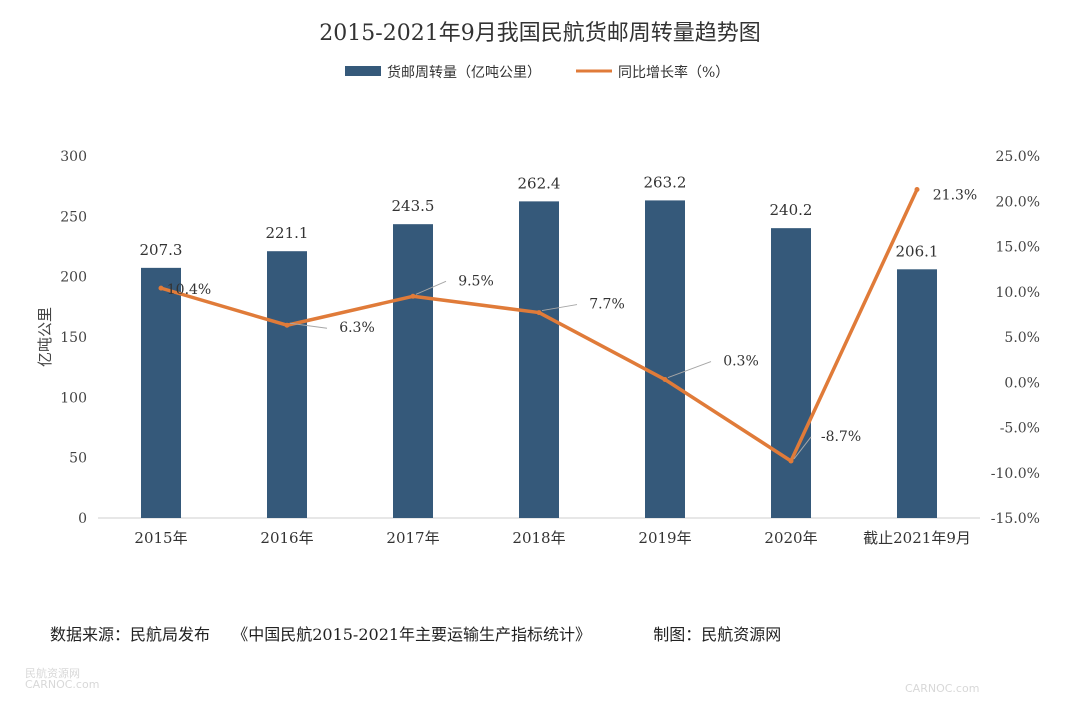 This screenshot has width=1080, height=707. I want to click on line-value-label: 6.3%, so click(357, 328).